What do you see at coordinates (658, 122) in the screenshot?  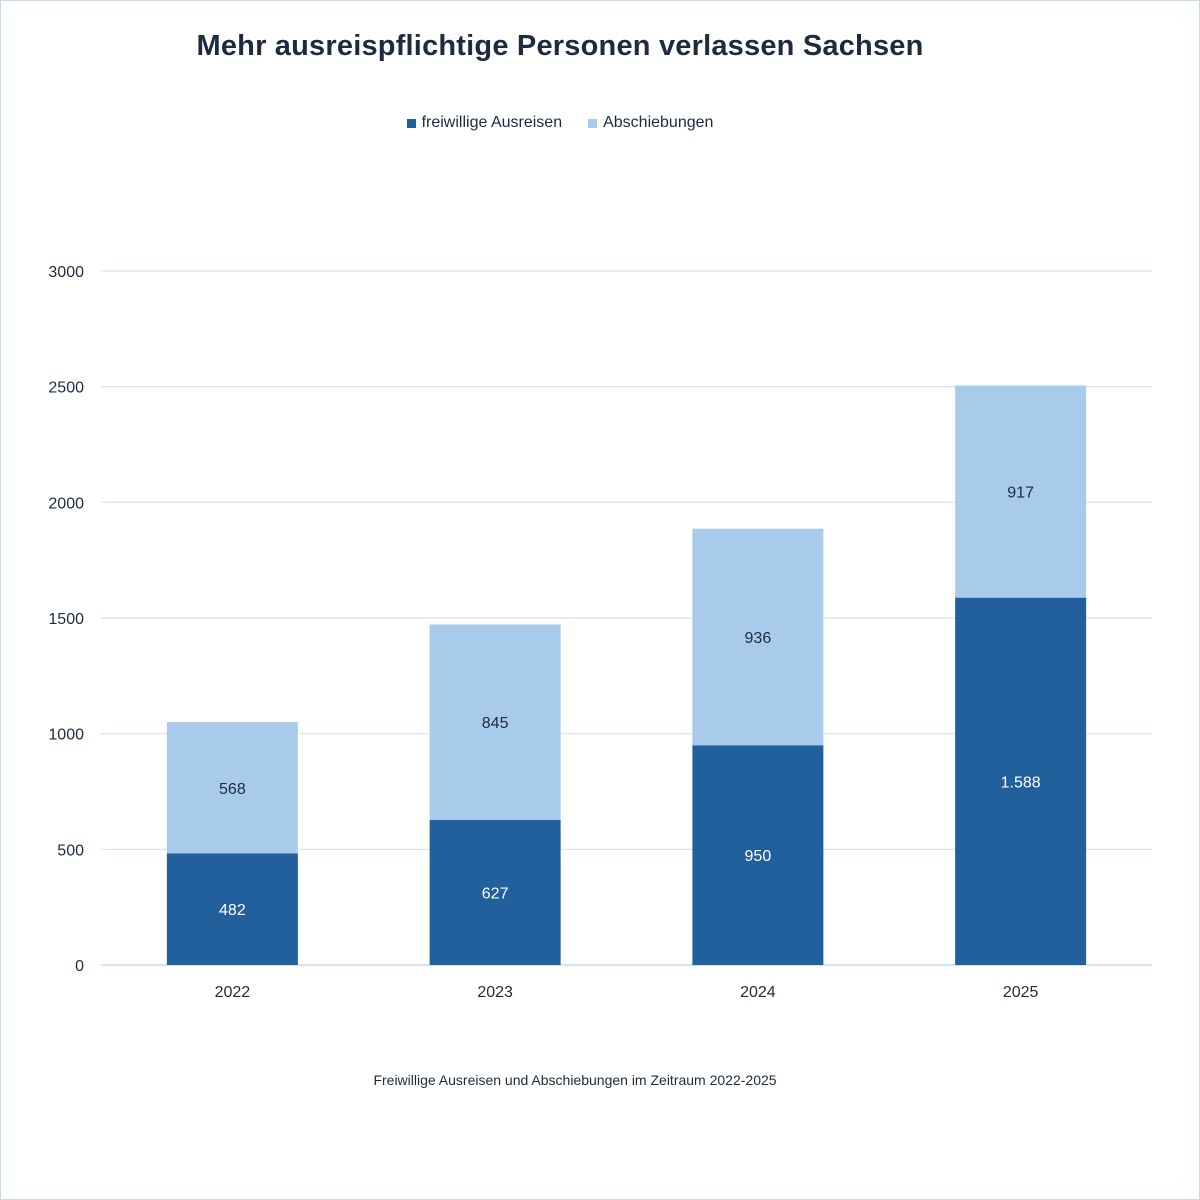 I see `legend-label-abschiebungen: Abschiebungen` at bounding box center [658, 122].